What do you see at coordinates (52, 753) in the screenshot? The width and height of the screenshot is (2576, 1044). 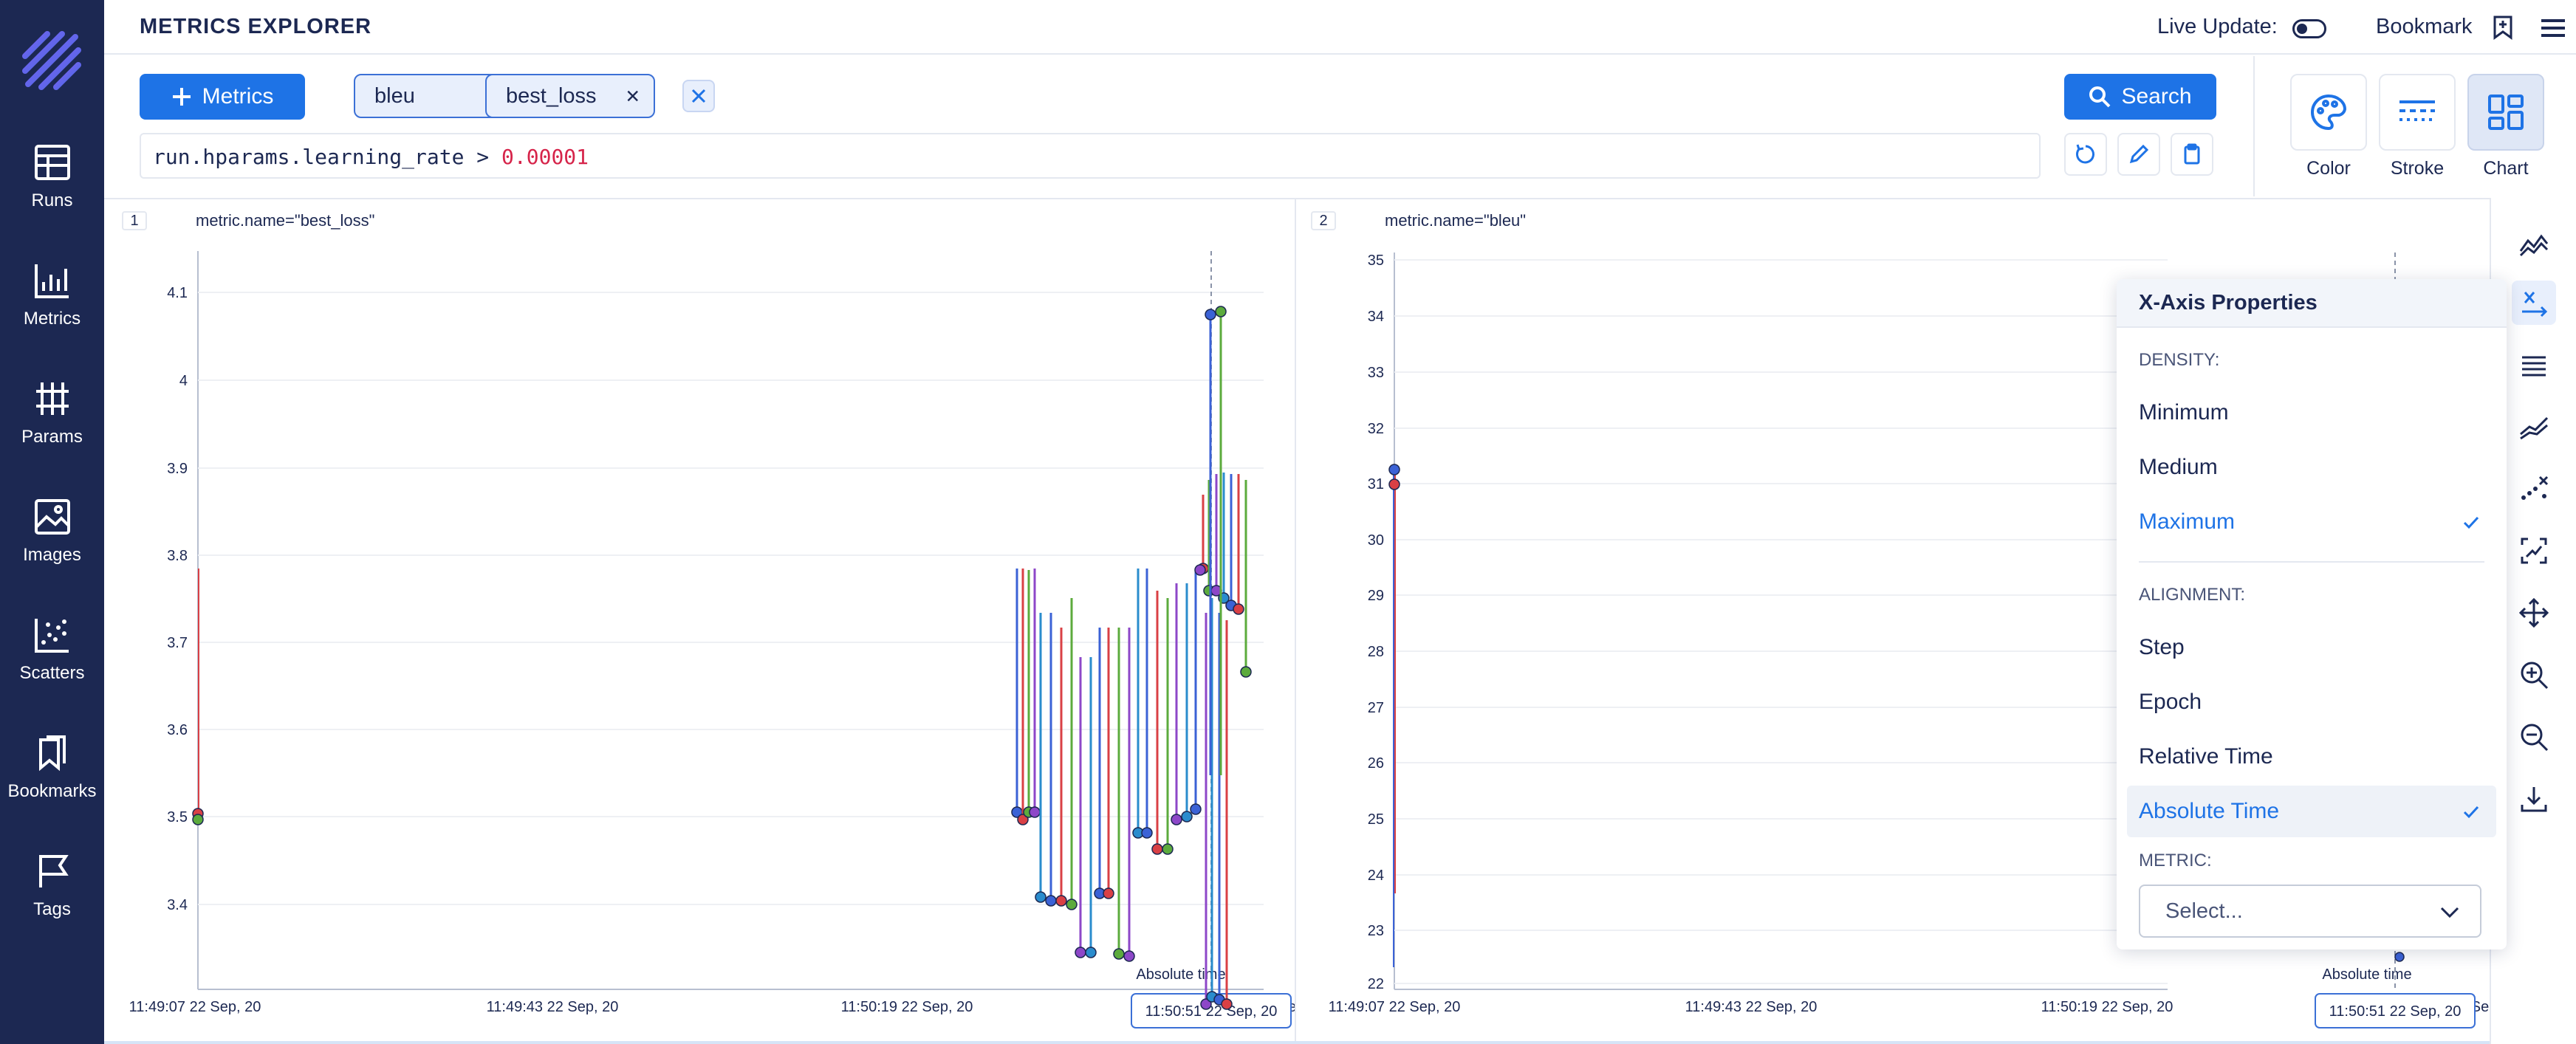 I see `bookmark-icon` at bounding box center [52, 753].